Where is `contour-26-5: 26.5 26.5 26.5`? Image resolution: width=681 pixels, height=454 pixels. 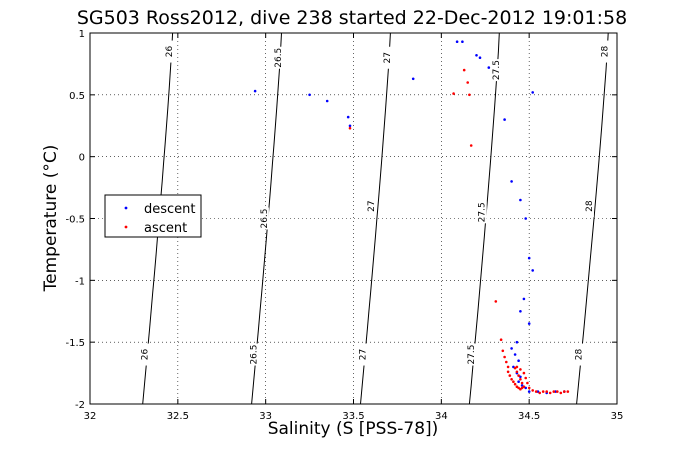 contour-26-5: 26.5 26.5 26.5 is located at coordinates (266, 218).